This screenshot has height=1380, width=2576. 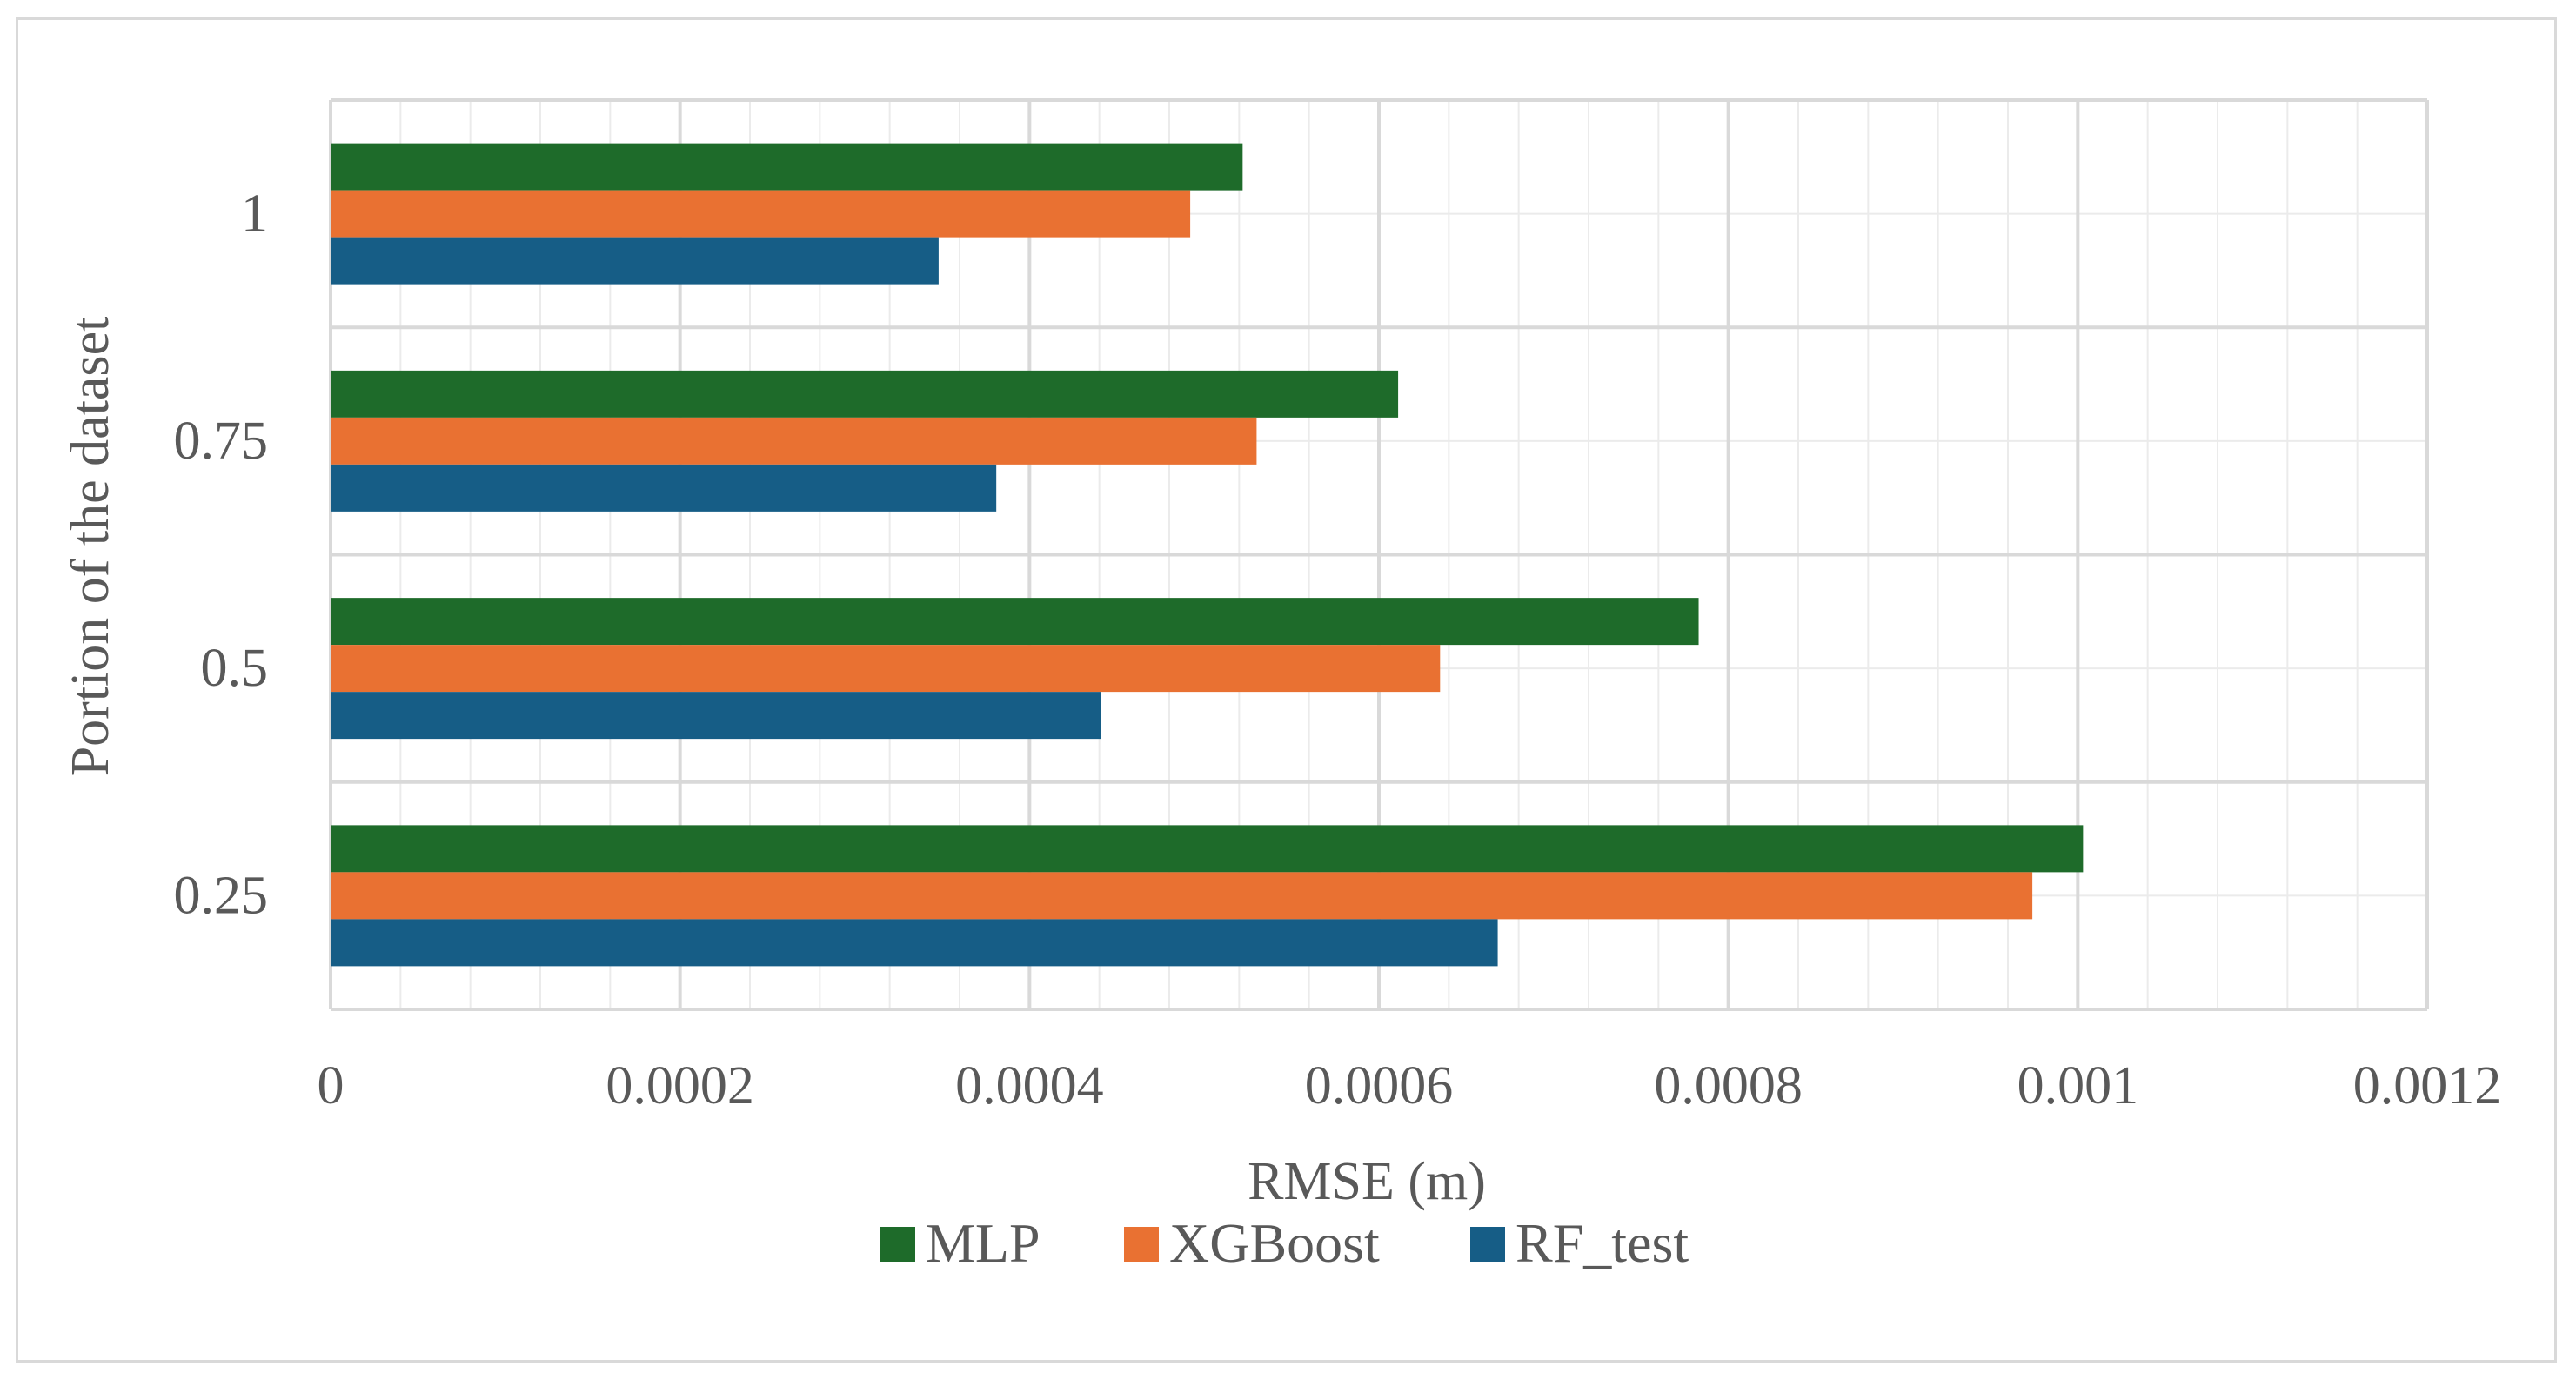 I want to click on y-tick-label: 0.25, so click(x=221, y=895).